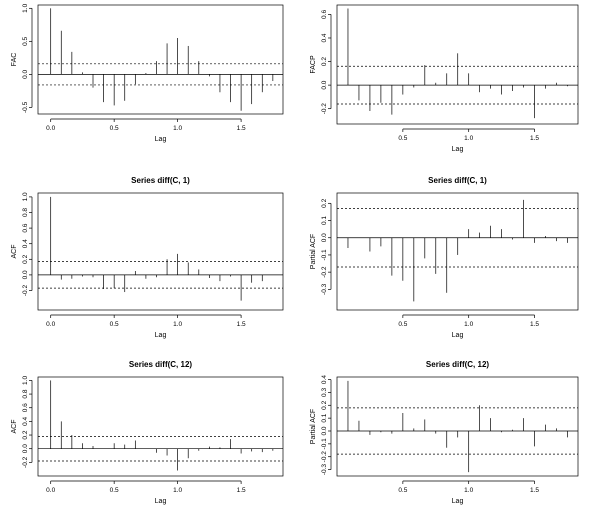 Image resolution: width=605 pixels, height=528 pixels. Describe the element at coordinates (14, 60) in the screenshot. I see `y-axis-label: FAC` at that location.